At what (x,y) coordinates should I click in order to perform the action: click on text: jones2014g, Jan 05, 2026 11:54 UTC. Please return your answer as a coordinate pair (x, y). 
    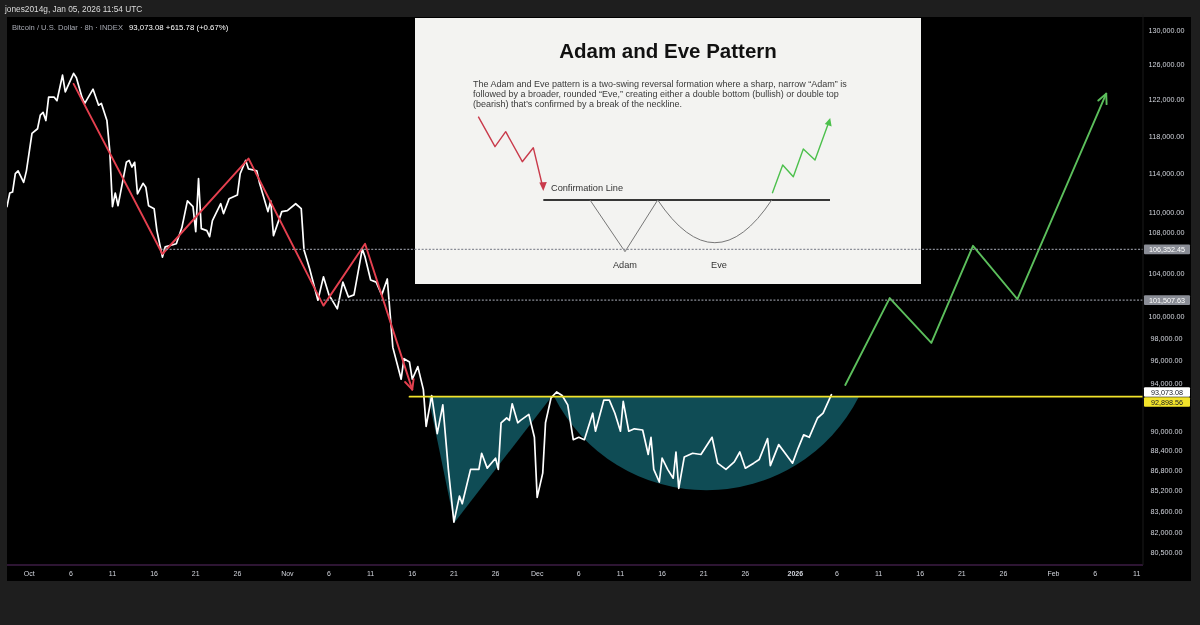
    Looking at the image, I should click on (73, 9).